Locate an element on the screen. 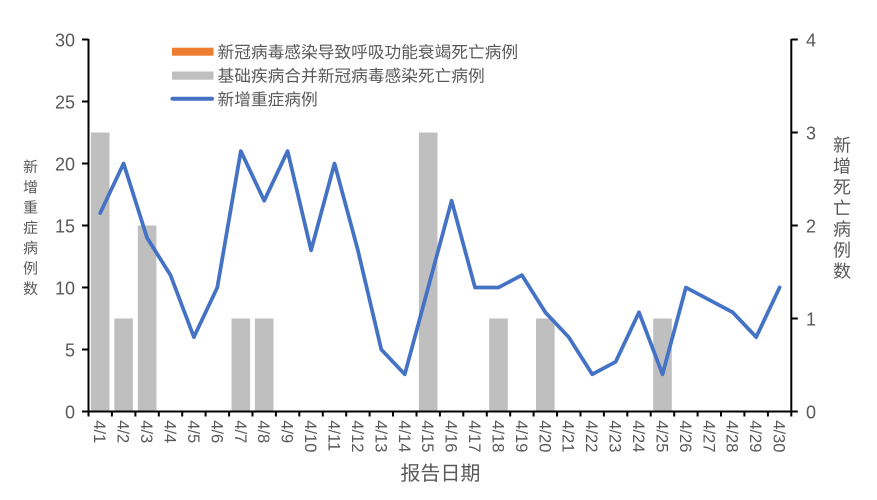 The width and height of the screenshot is (877, 500). svg-text: 4/21 is located at coordinates (568, 436).